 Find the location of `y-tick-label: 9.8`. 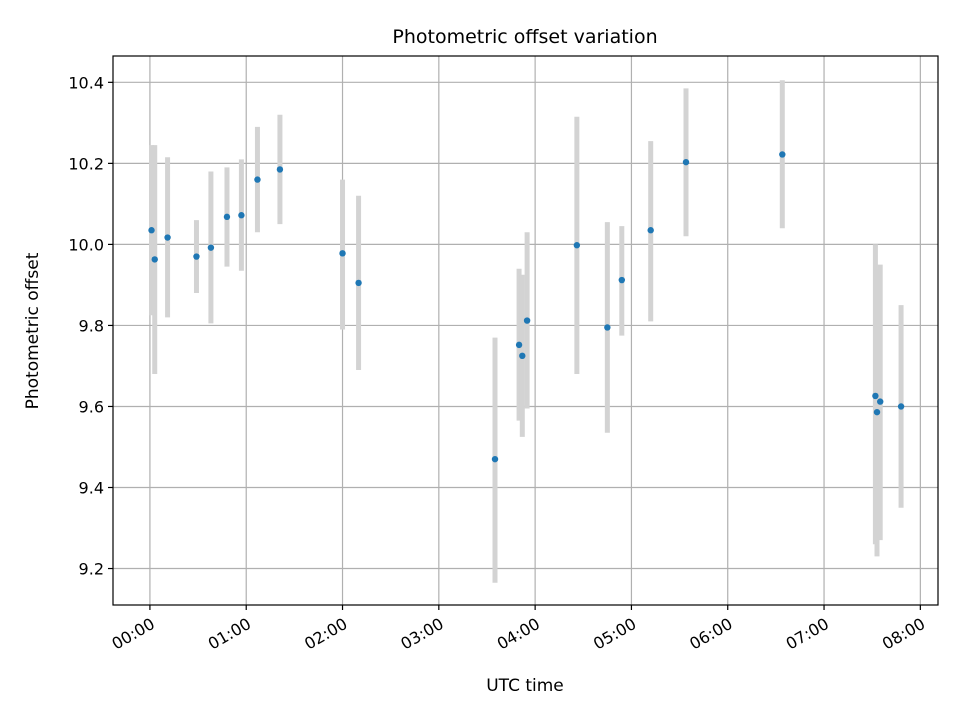

y-tick-label: 9.8 is located at coordinates (91, 325).